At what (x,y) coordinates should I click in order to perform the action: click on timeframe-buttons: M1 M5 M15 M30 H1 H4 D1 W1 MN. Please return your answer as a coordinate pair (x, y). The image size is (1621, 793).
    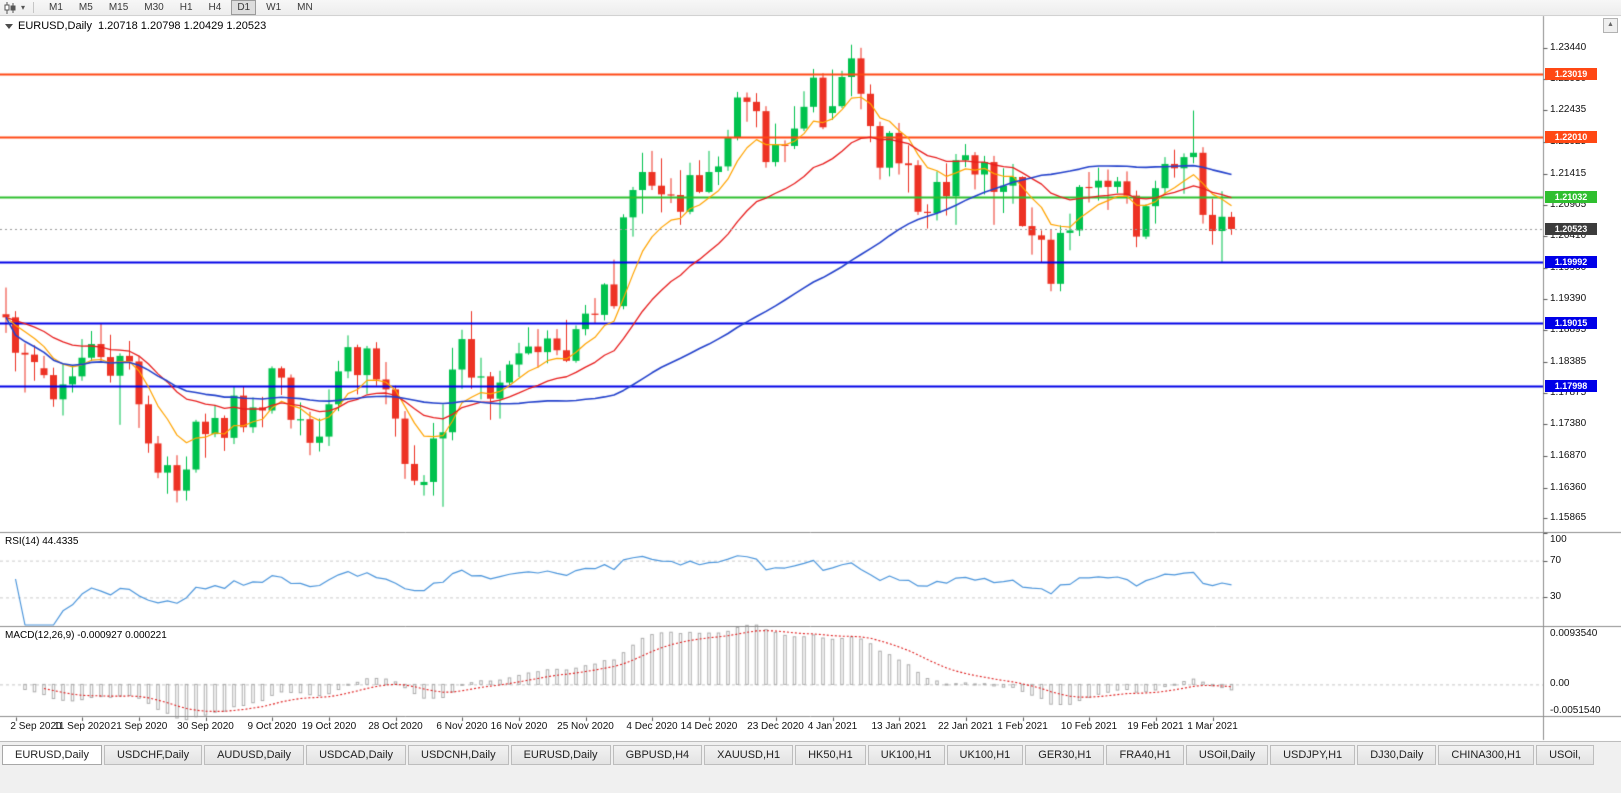
    Looking at the image, I should click on (183, 7).